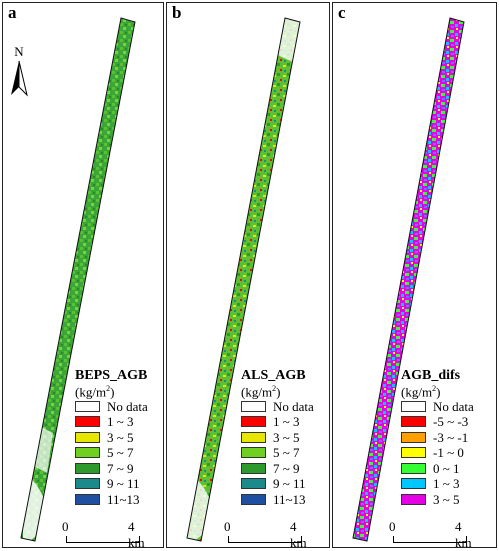 The width and height of the screenshot is (499, 551). Describe the element at coordinates (448, 453) in the screenshot. I see `legend-label: -1 ~ 0` at that location.